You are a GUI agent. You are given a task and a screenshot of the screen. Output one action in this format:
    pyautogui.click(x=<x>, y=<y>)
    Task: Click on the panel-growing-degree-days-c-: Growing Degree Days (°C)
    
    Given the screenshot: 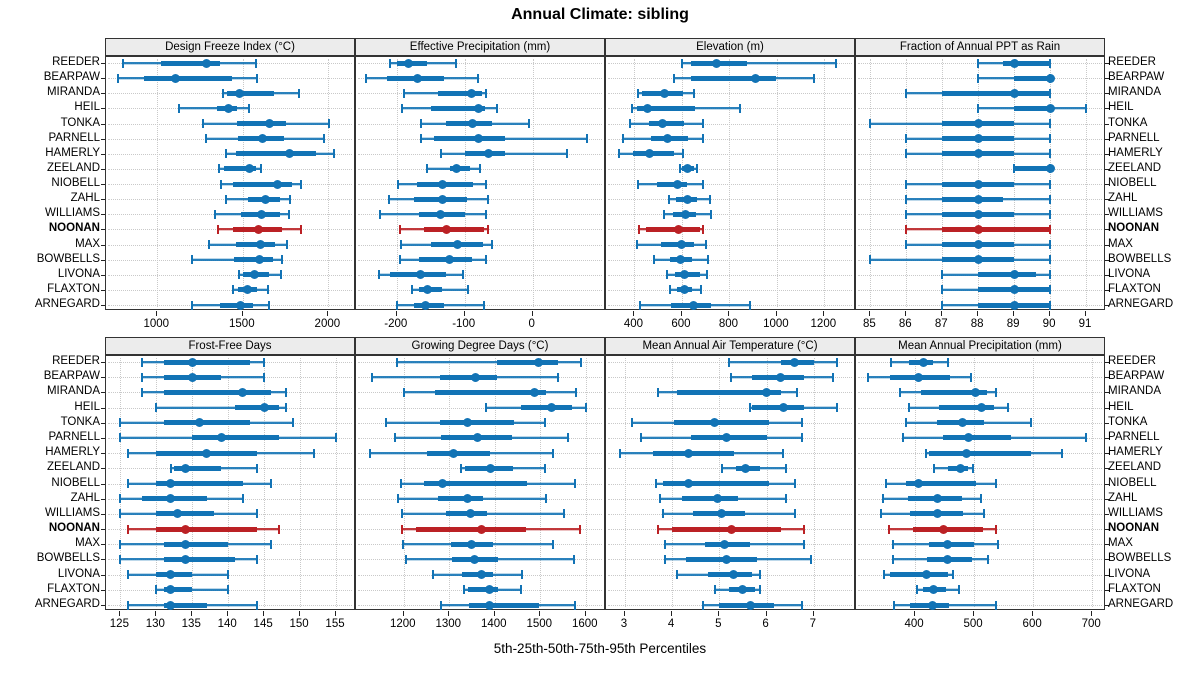 What is the action you would take?
    pyautogui.click(x=480, y=473)
    